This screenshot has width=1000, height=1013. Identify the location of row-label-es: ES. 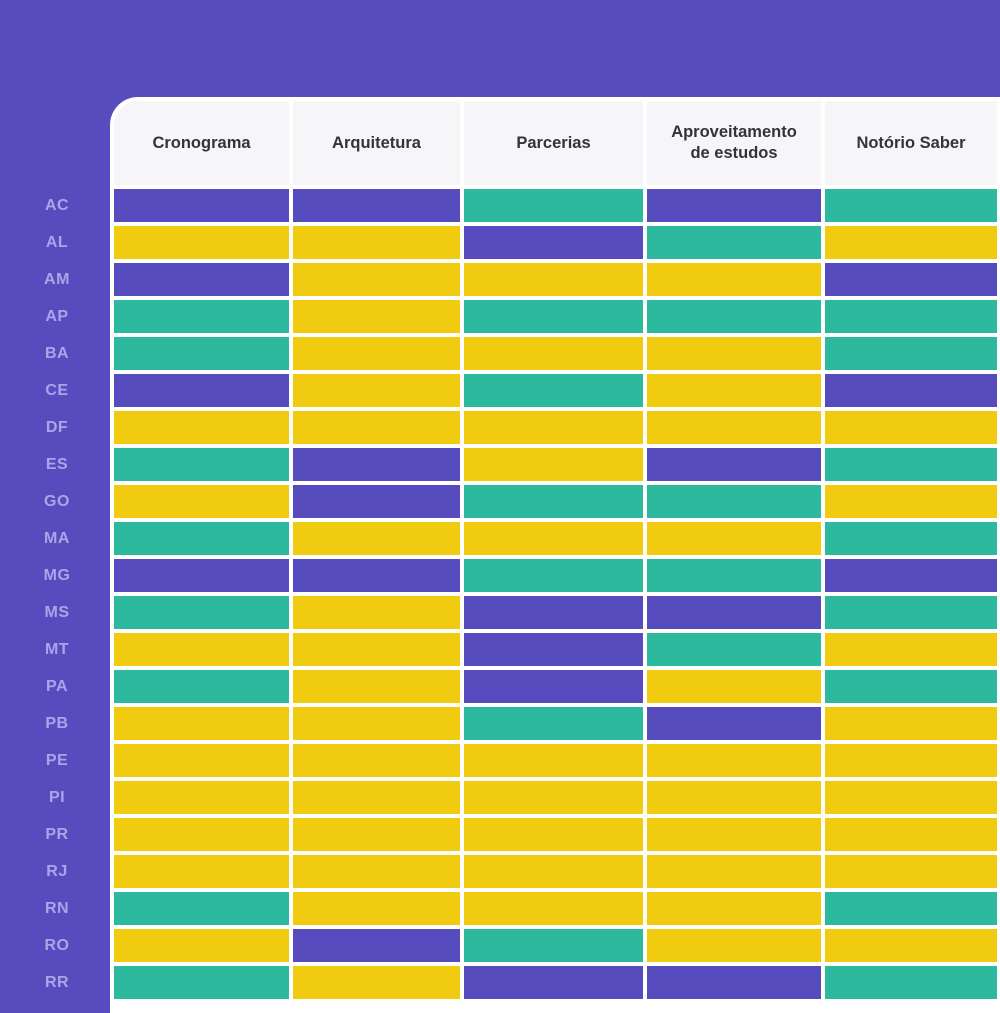
(57, 464).